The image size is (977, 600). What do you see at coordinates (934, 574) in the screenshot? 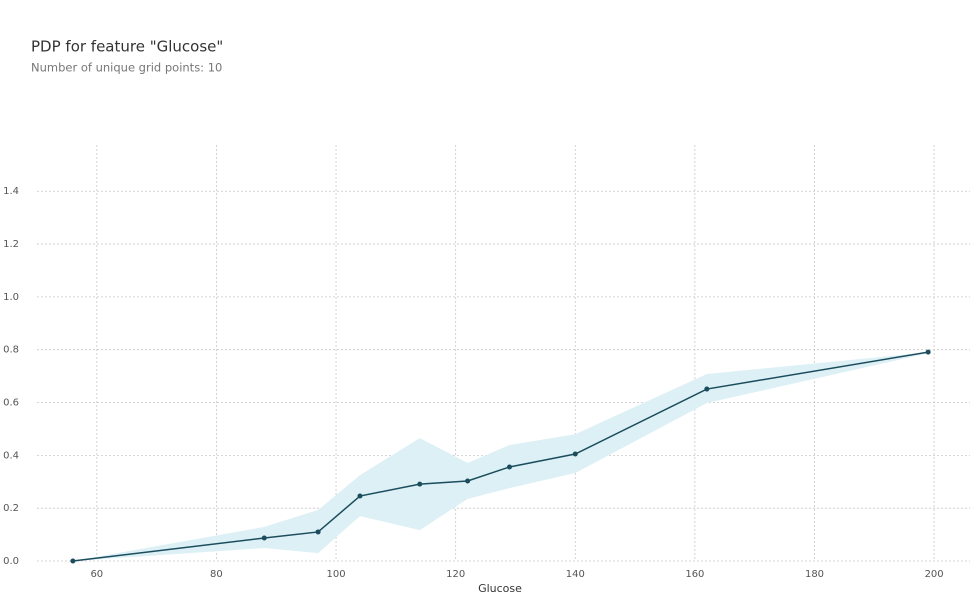
I see `x-tick-label: 200` at bounding box center [934, 574].